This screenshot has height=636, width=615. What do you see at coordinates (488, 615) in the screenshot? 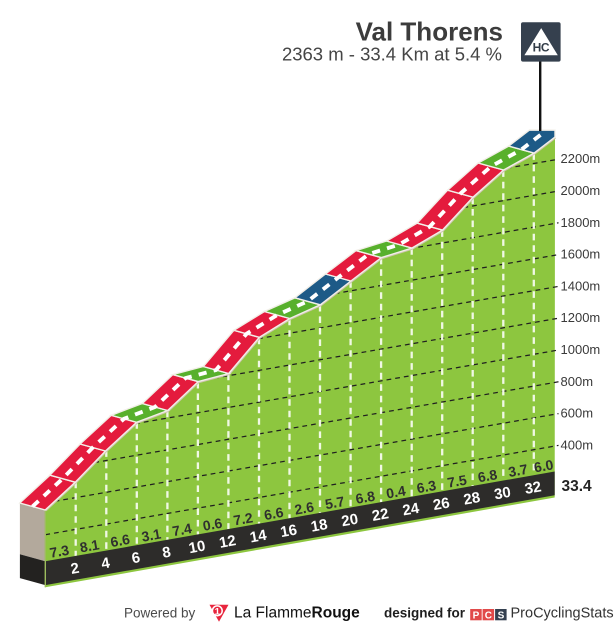
I see `svg-text: C` at bounding box center [488, 615].